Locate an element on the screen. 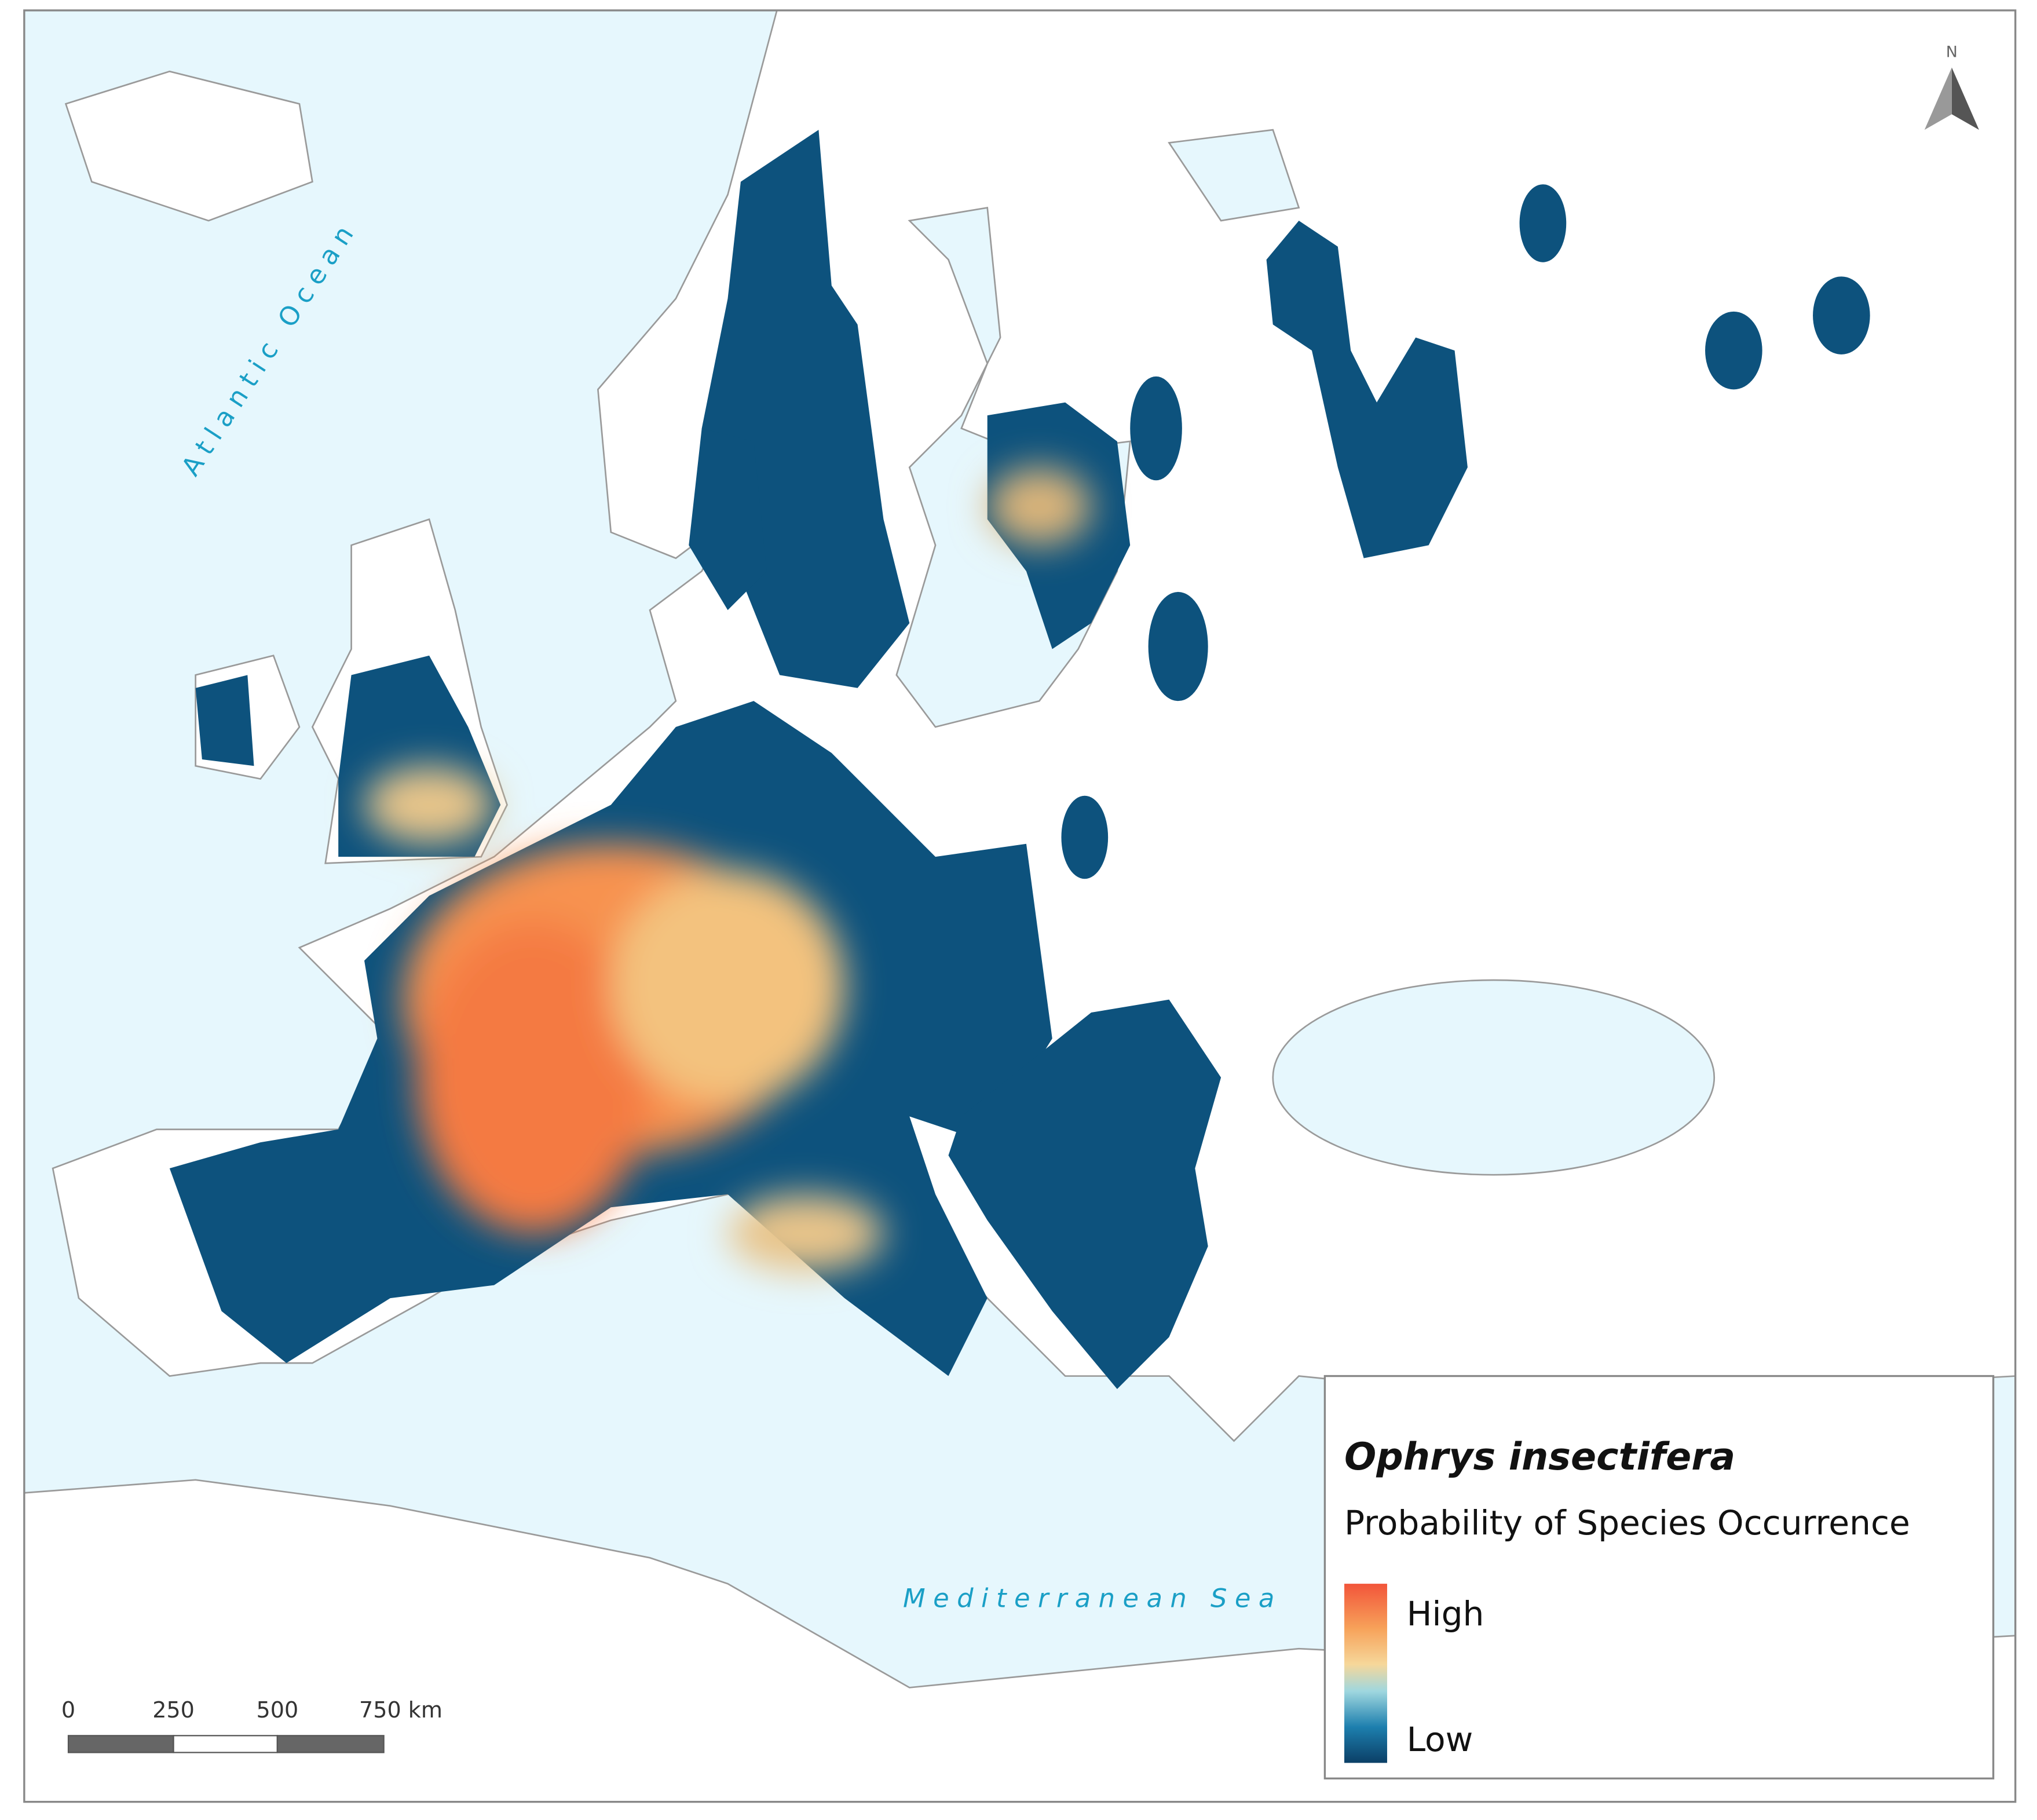 This screenshot has height=1820, width=2037. white-sea is located at coordinates (1234, 175).